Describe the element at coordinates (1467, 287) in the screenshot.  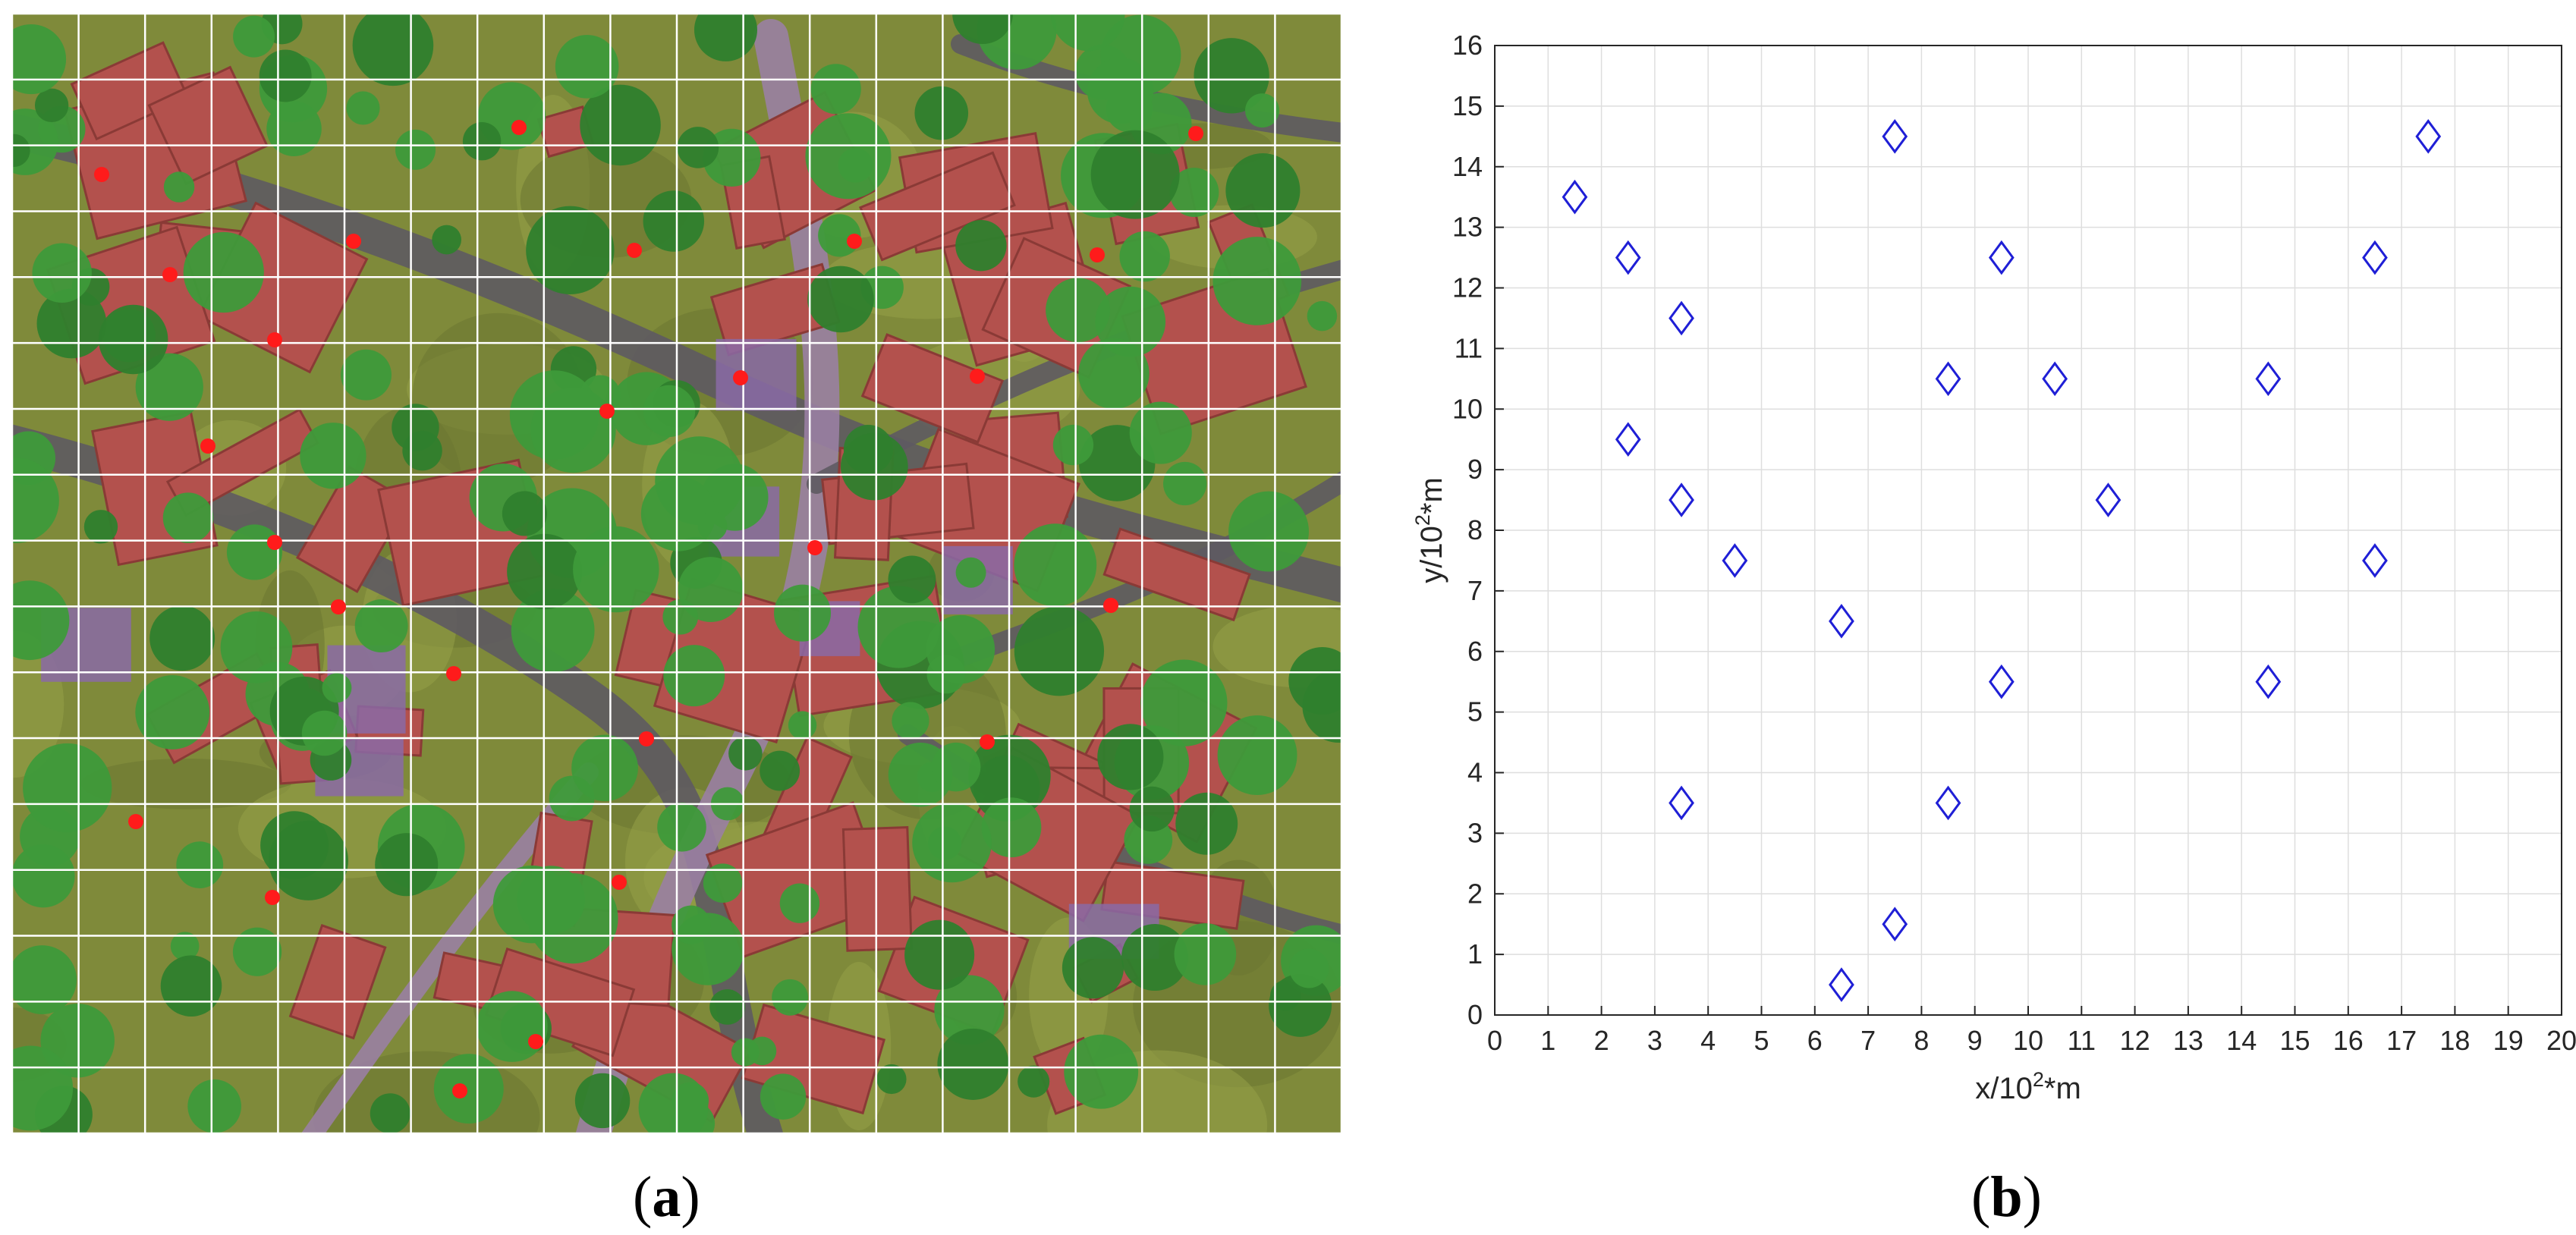
I see `y-tick-label: 12` at that location.